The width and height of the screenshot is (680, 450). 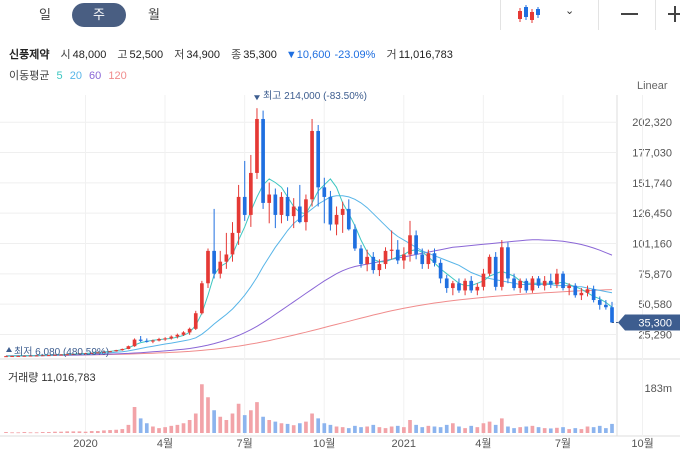 What do you see at coordinates (652, 123) in the screenshot?
I see `y-tick-label: 202,320` at bounding box center [652, 123].